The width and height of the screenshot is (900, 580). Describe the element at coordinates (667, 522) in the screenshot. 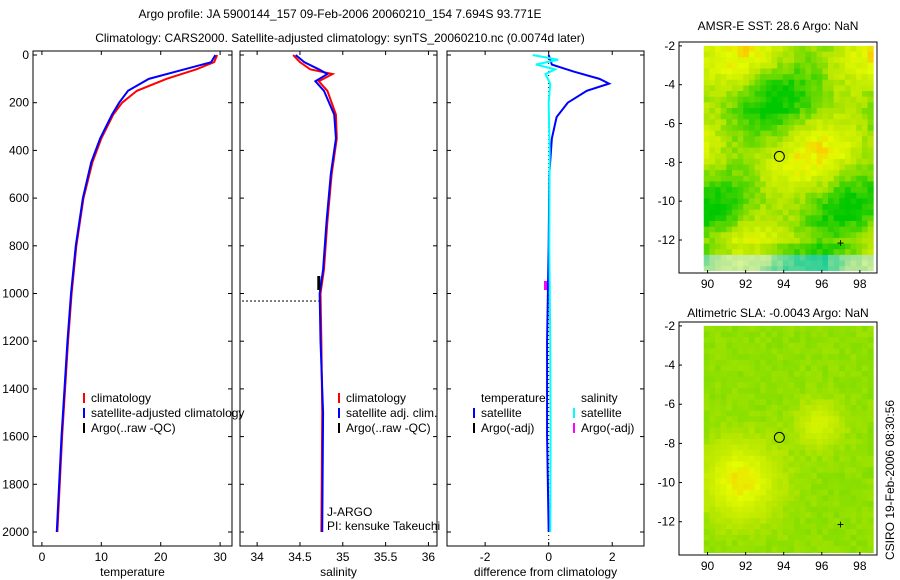

I see `y-tick-label: -12` at that location.